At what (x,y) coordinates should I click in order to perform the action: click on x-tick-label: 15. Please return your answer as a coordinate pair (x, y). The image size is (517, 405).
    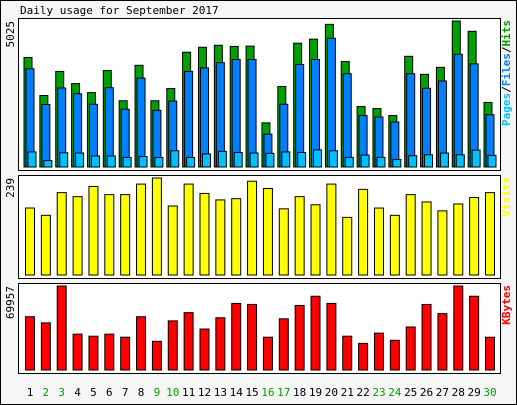
    Looking at the image, I should click on (251, 392).